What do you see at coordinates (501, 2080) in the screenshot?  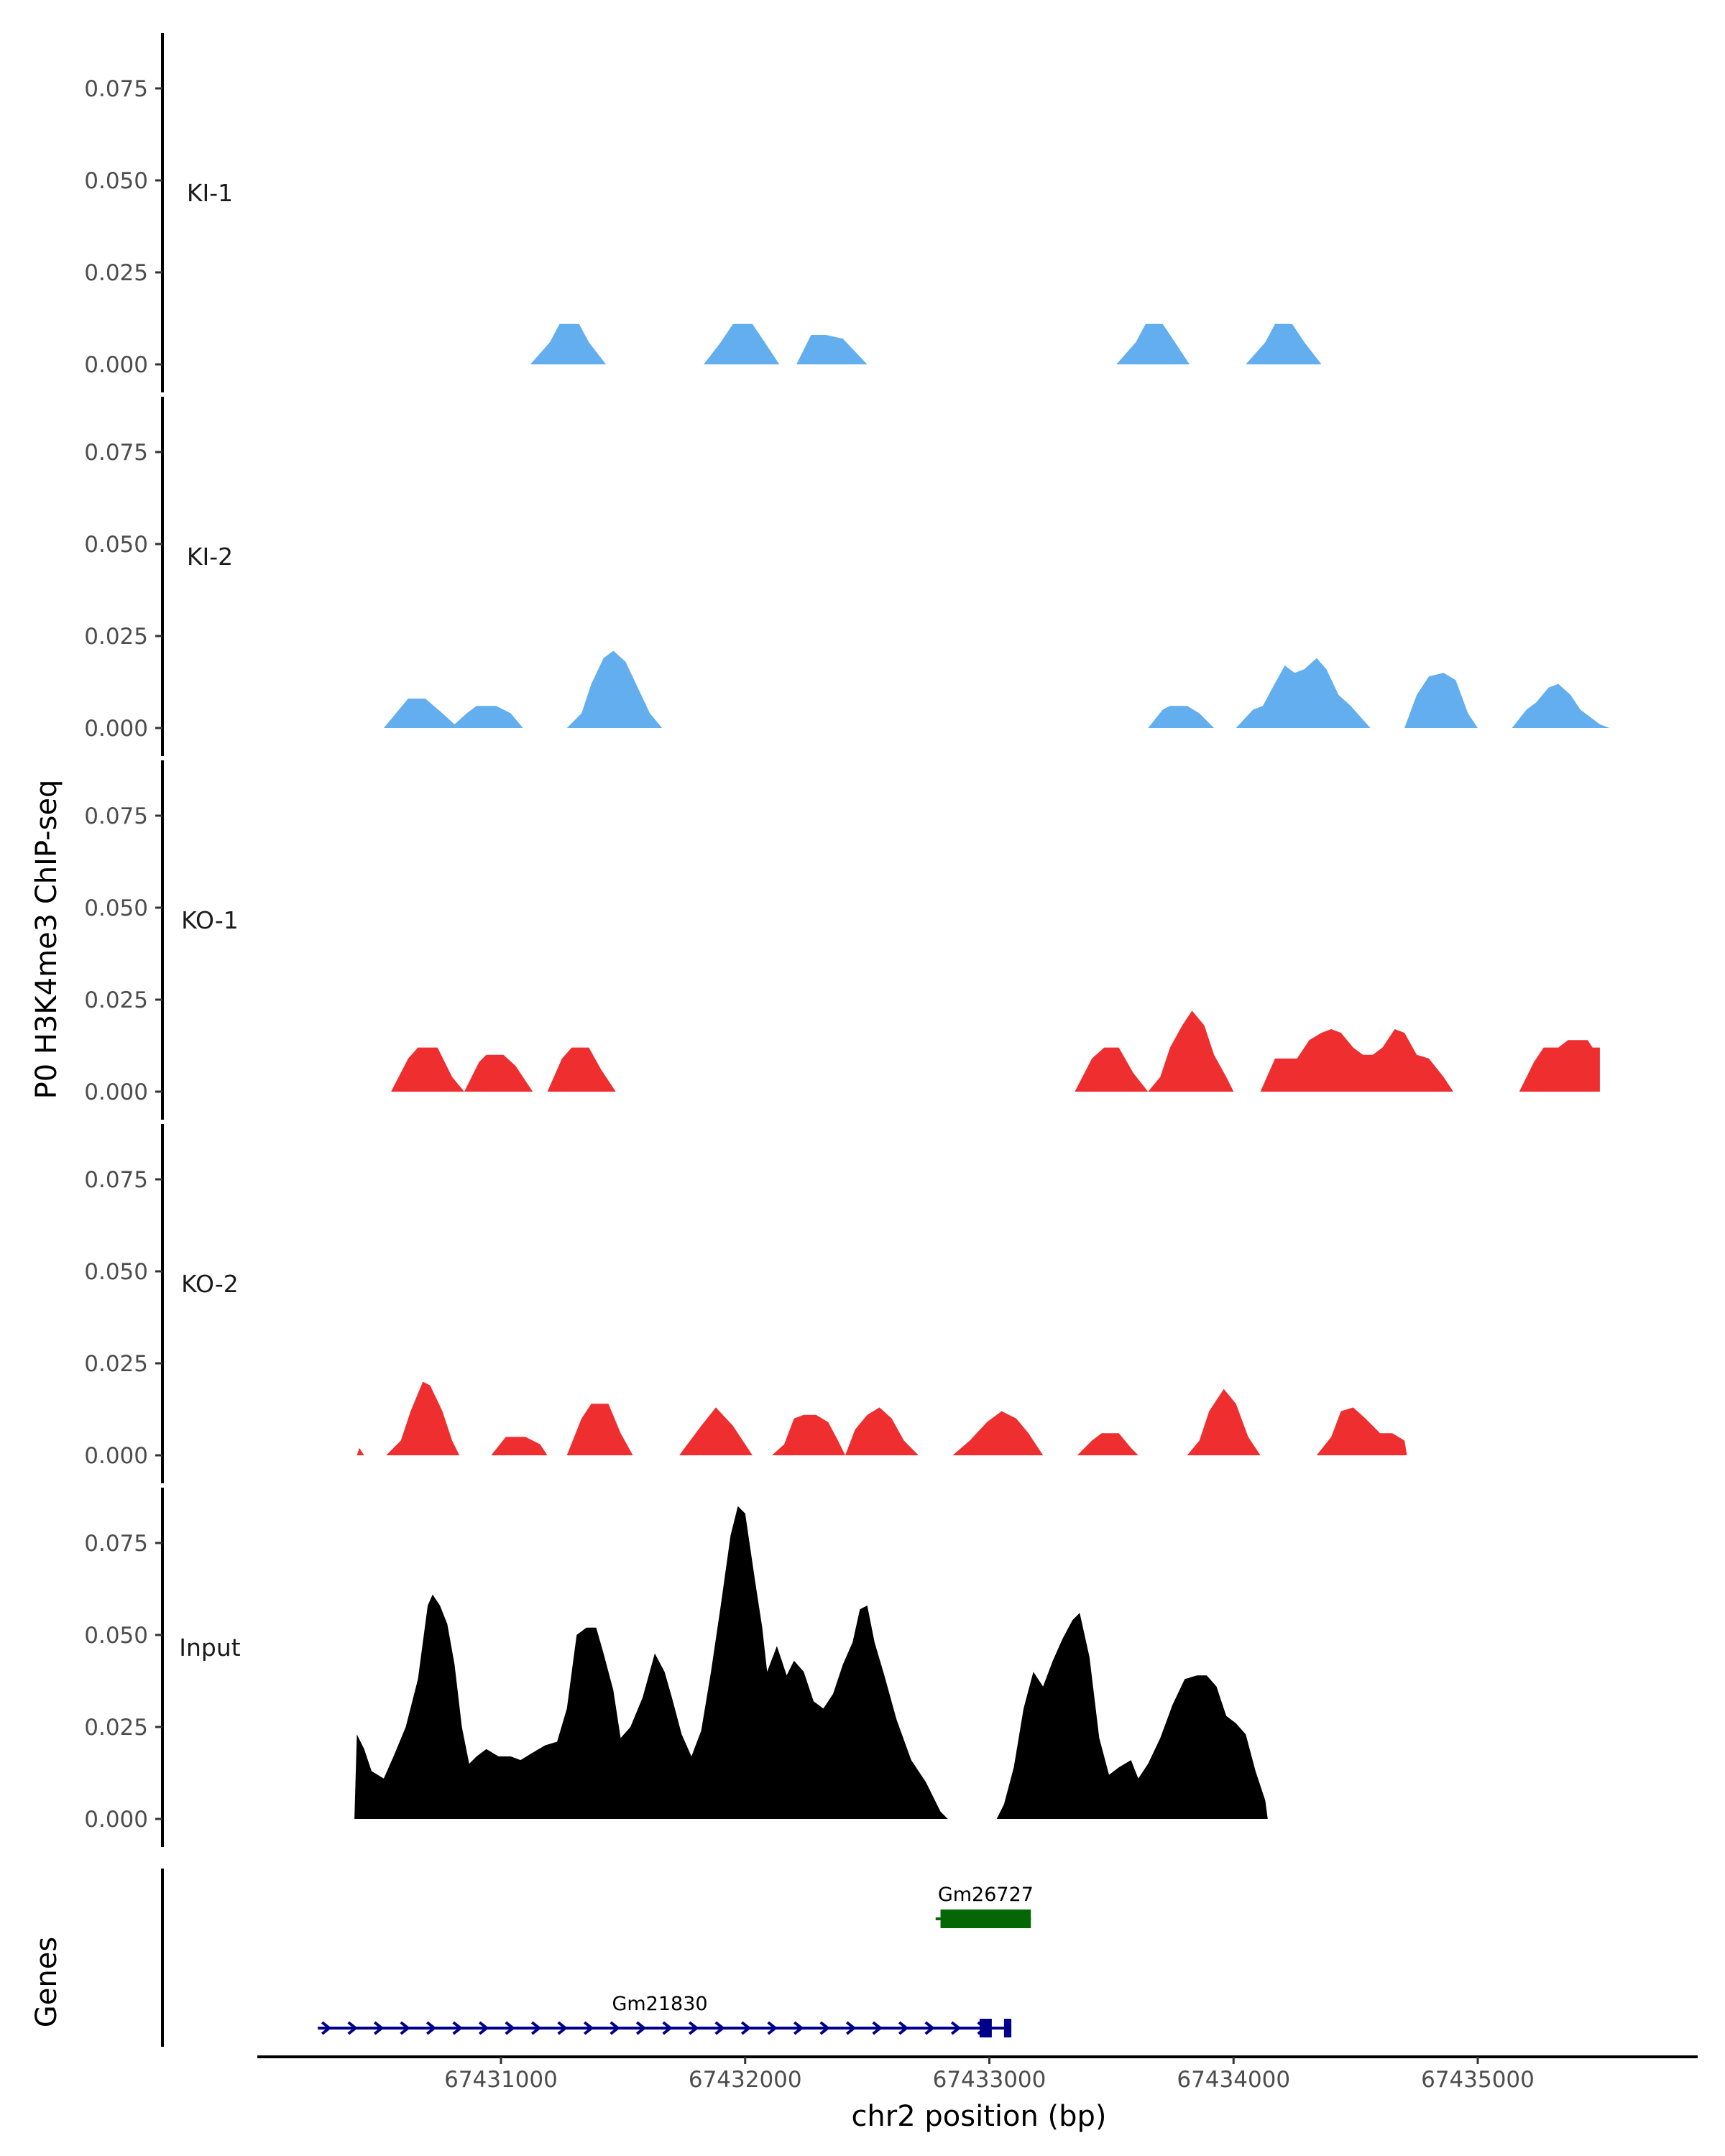 I see `x-tick-label: 67431000` at bounding box center [501, 2080].